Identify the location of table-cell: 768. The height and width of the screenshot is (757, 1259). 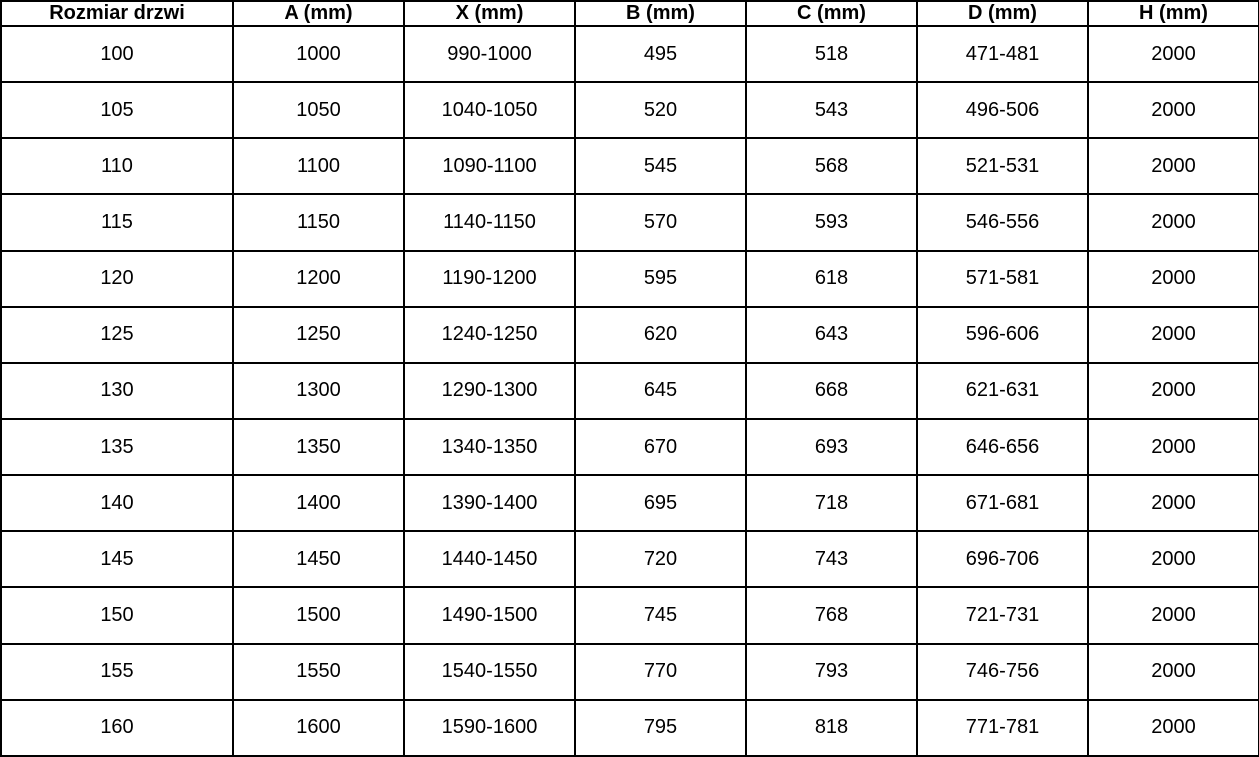
(831, 615).